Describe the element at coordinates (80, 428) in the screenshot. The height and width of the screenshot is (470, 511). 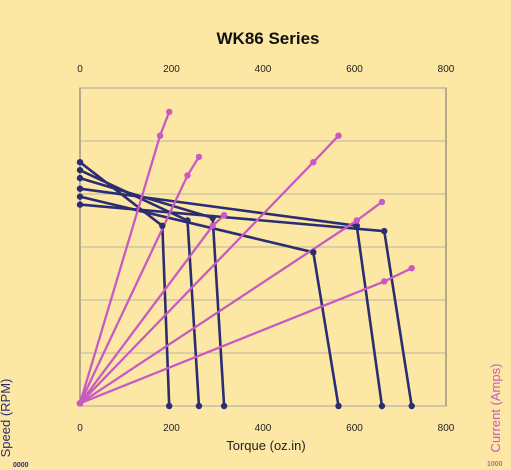
I see `bottom-x-tick-label: 0` at that location.